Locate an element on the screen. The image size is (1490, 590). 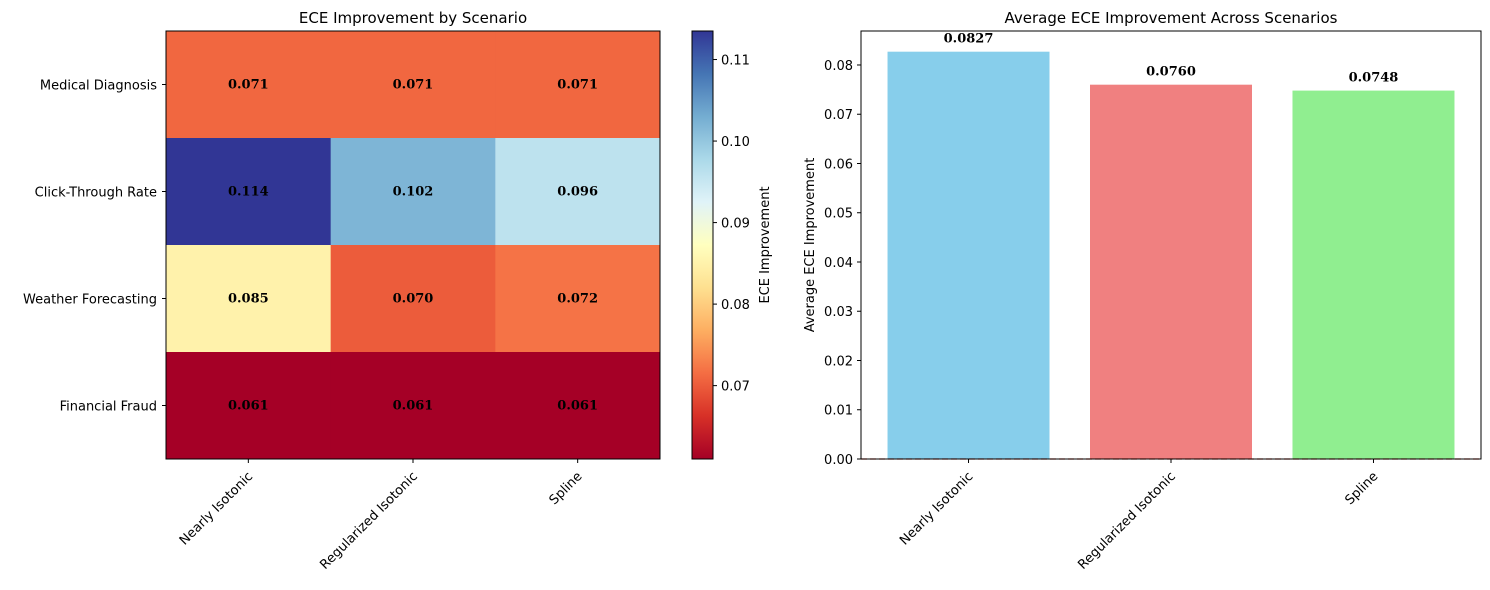
x-tick-label: Regularized Isotonic is located at coordinates (1126, 520).